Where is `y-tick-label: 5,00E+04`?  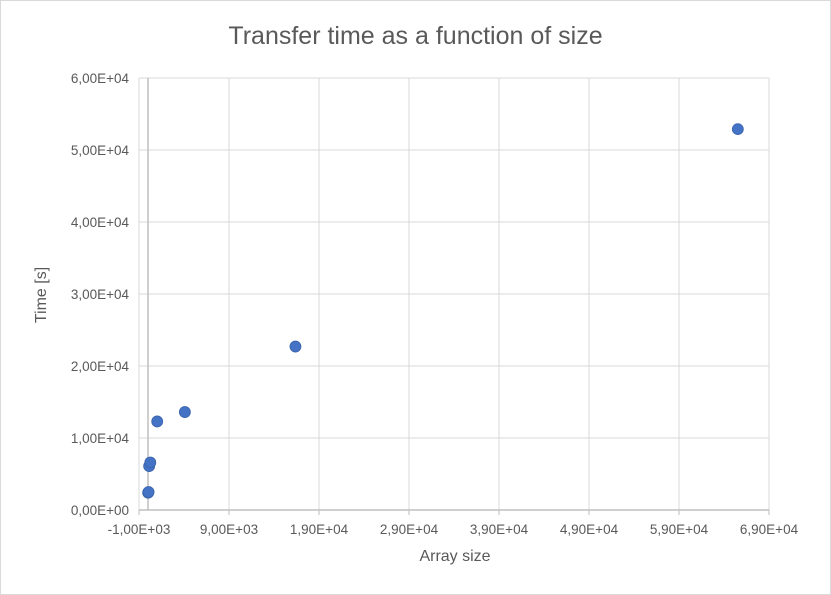 y-tick-label: 5,00E+04 is located at coordinates (100, 150).